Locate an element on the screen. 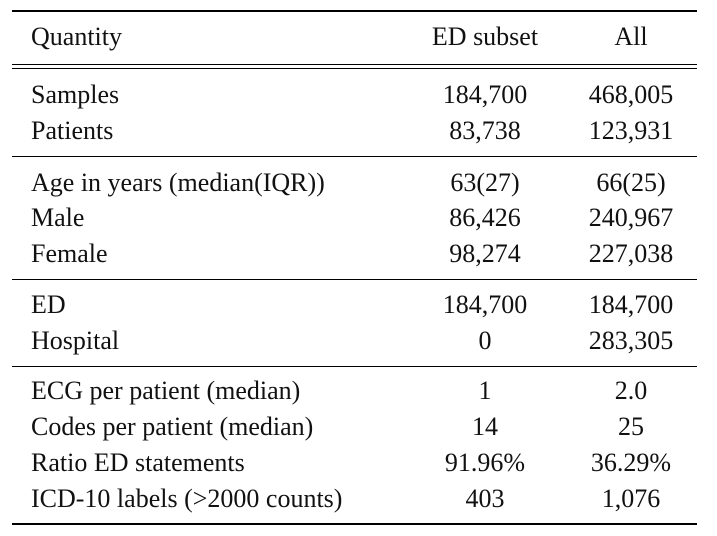  row-ed-value: 403 is located at coordinates (485, 498).